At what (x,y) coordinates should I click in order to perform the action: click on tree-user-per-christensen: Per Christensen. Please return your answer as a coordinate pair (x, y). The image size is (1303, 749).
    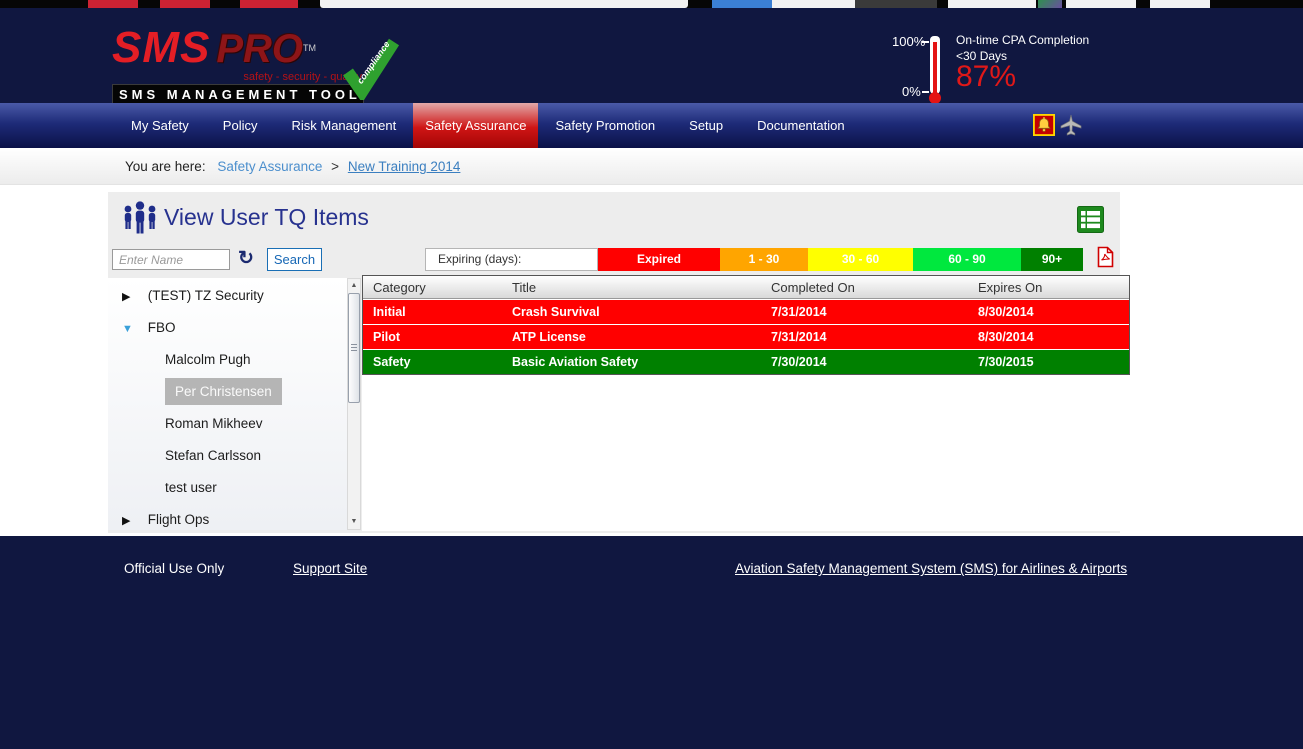
    Looking at the image, I should click on (227, 392).